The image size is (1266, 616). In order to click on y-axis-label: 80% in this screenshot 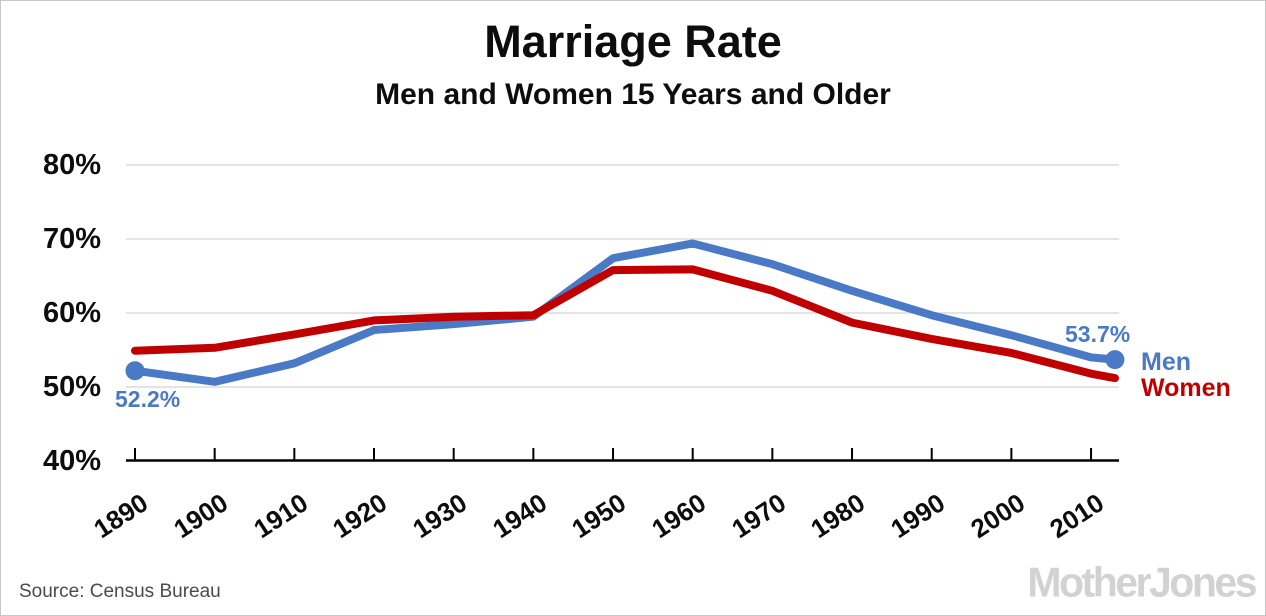, I will do `click(71, 165)`.